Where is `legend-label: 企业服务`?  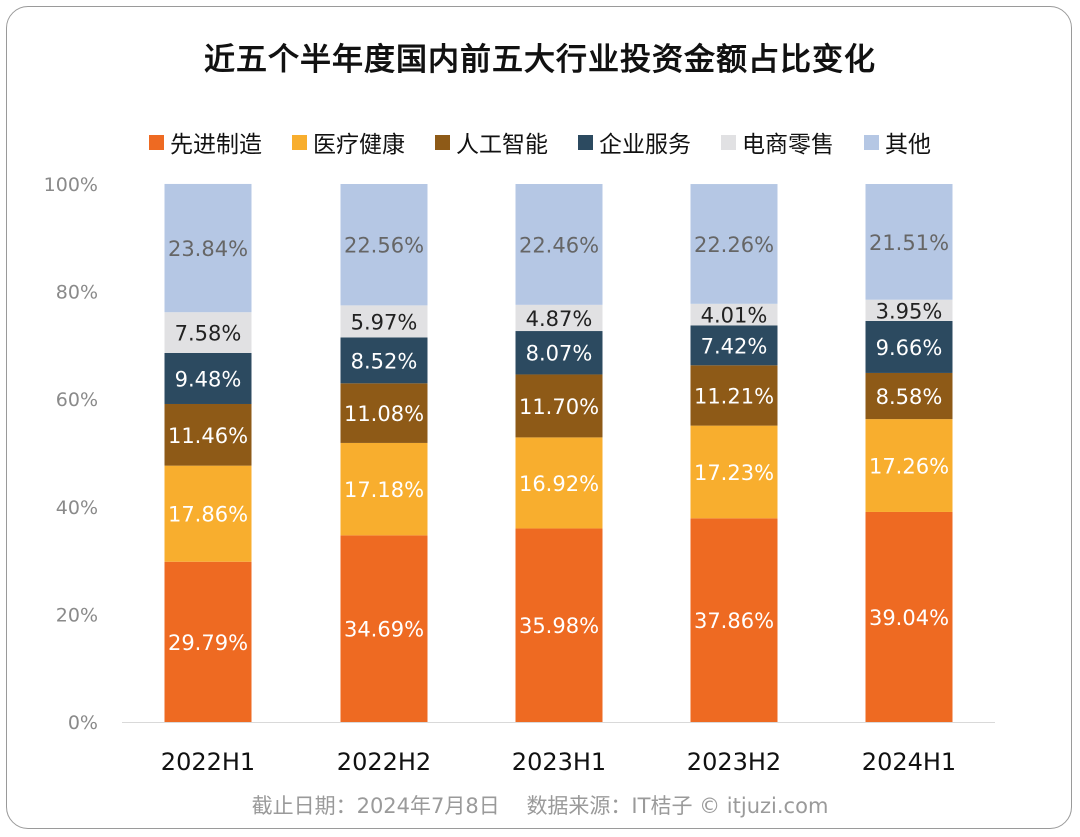 legend-label: 企业服务 is located at coordinates (645, 145).